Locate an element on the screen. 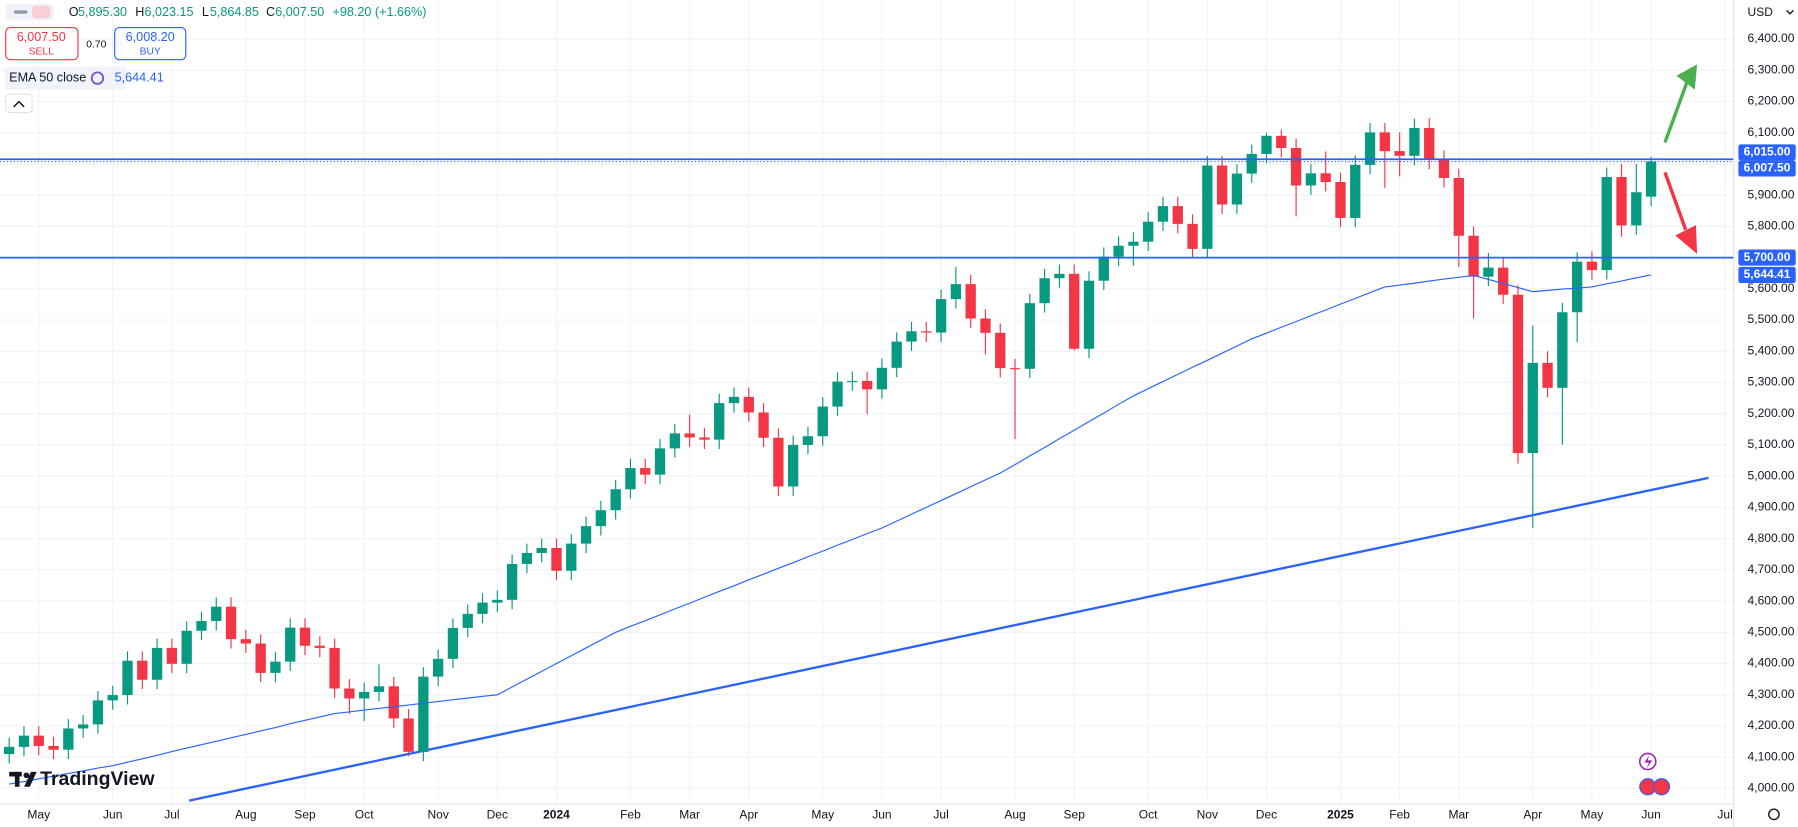 The height and width of the screenshot is (827, 1798). y-tick-label: 5,100.00 is located at coordinates (1771, 444).